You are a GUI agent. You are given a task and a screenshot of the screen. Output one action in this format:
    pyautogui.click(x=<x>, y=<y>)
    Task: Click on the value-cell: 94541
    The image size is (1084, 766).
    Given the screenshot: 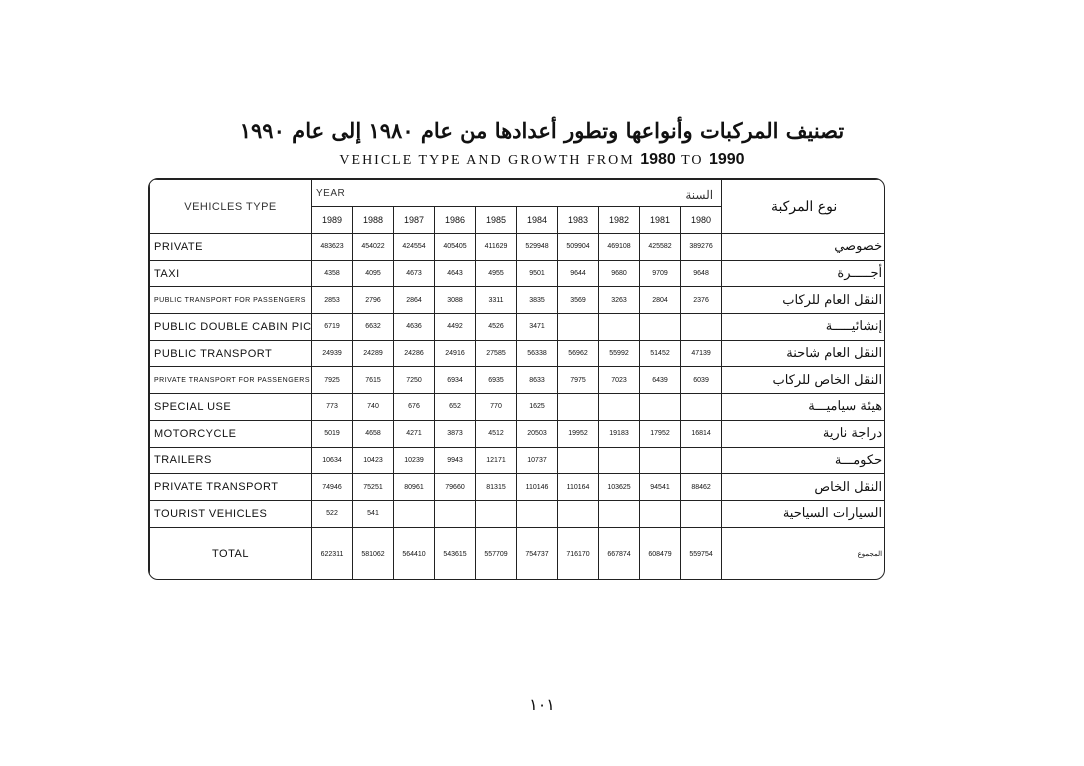 What is the action you would take?
    pyautogui.click(x=660, y=487)
    